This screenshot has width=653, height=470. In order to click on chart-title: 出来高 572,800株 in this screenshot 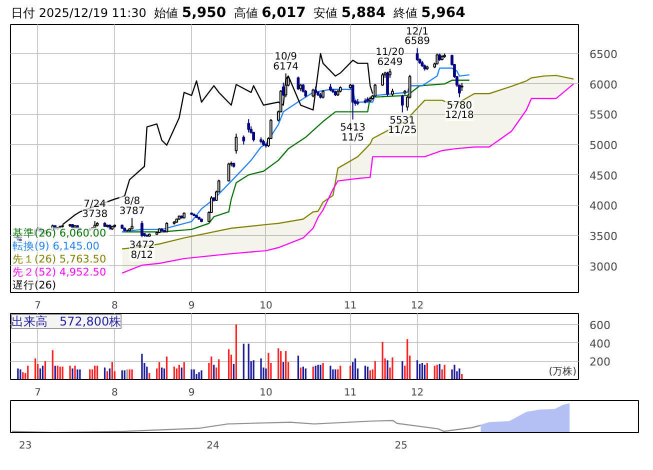, I will do `click(67, 321)`.